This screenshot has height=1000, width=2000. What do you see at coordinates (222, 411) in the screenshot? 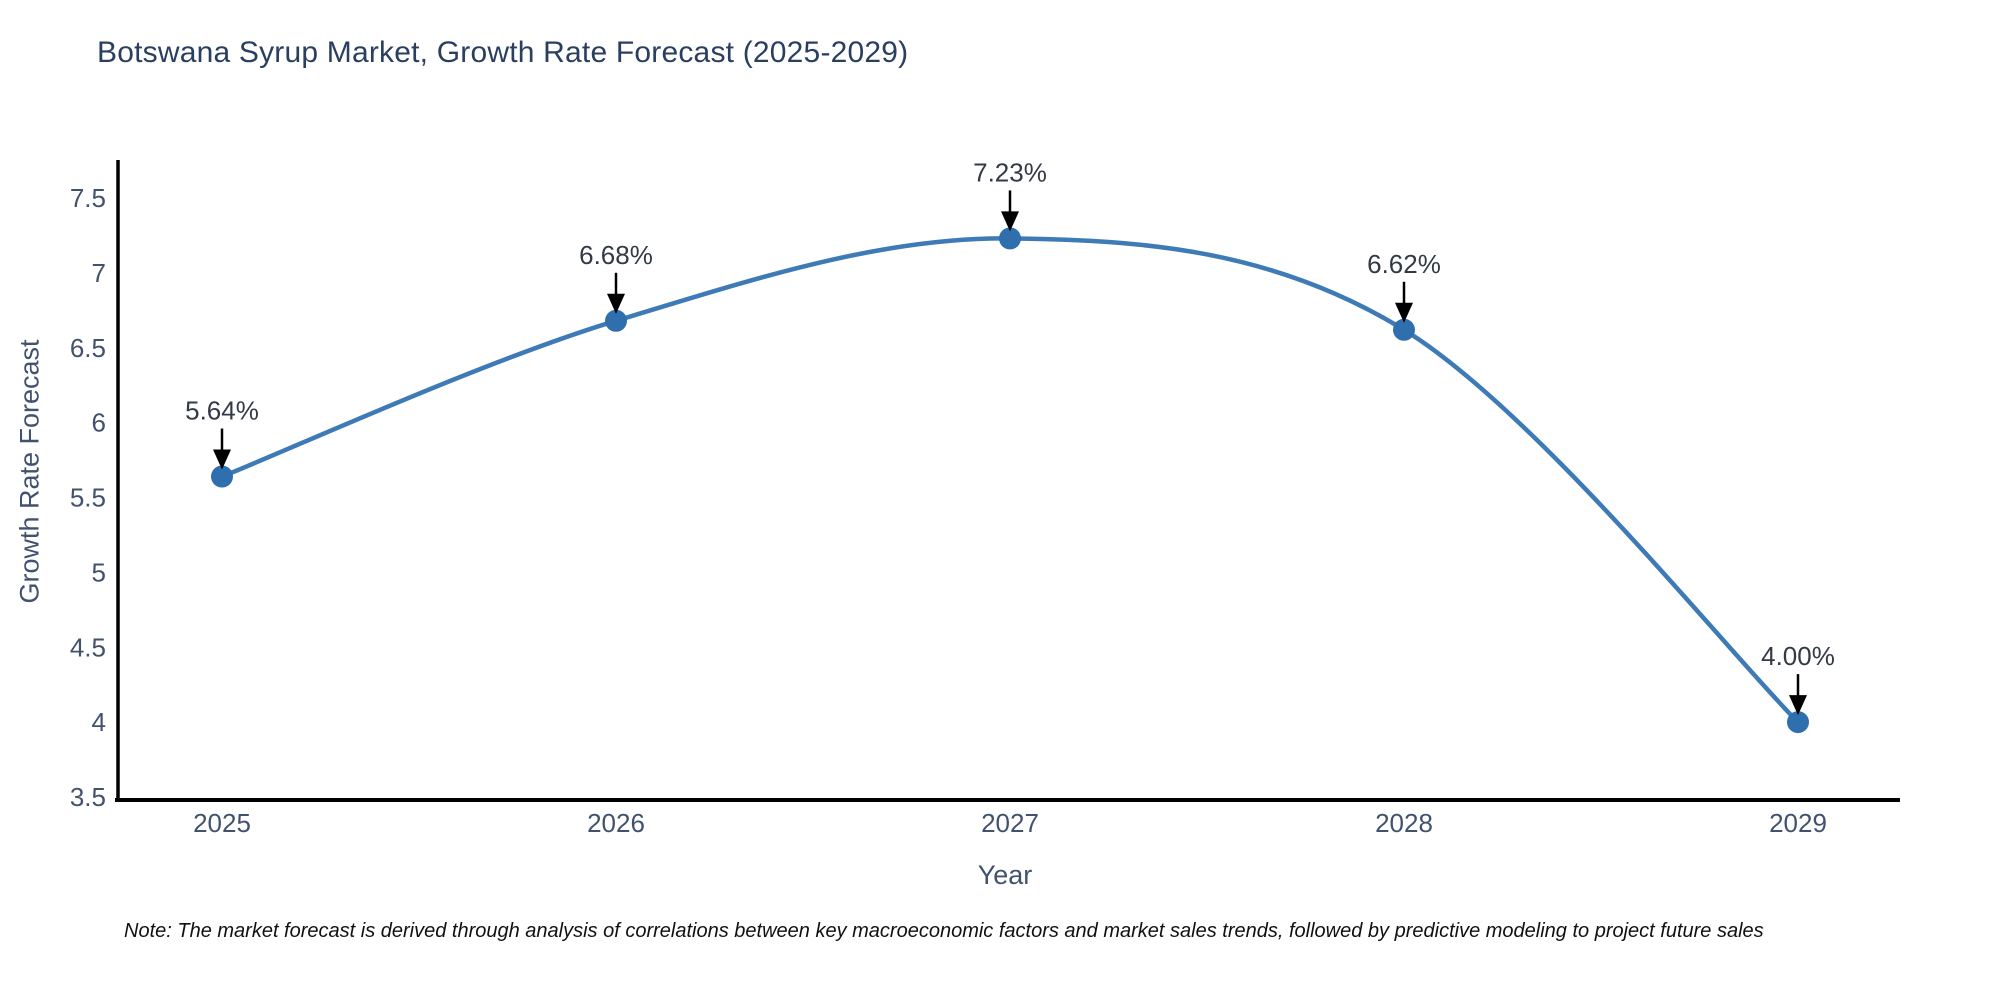
I see `data-point-label: 5.64%` at bounding box center [222, 411].